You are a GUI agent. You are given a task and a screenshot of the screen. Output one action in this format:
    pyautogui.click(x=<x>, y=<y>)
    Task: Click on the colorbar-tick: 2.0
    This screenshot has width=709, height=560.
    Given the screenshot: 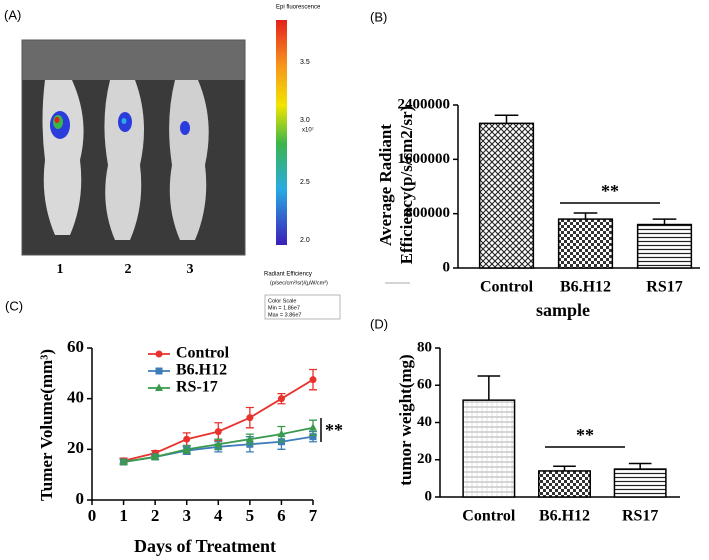 What is the action you would take?
    pyautogui.click(x=305, y=240)
    